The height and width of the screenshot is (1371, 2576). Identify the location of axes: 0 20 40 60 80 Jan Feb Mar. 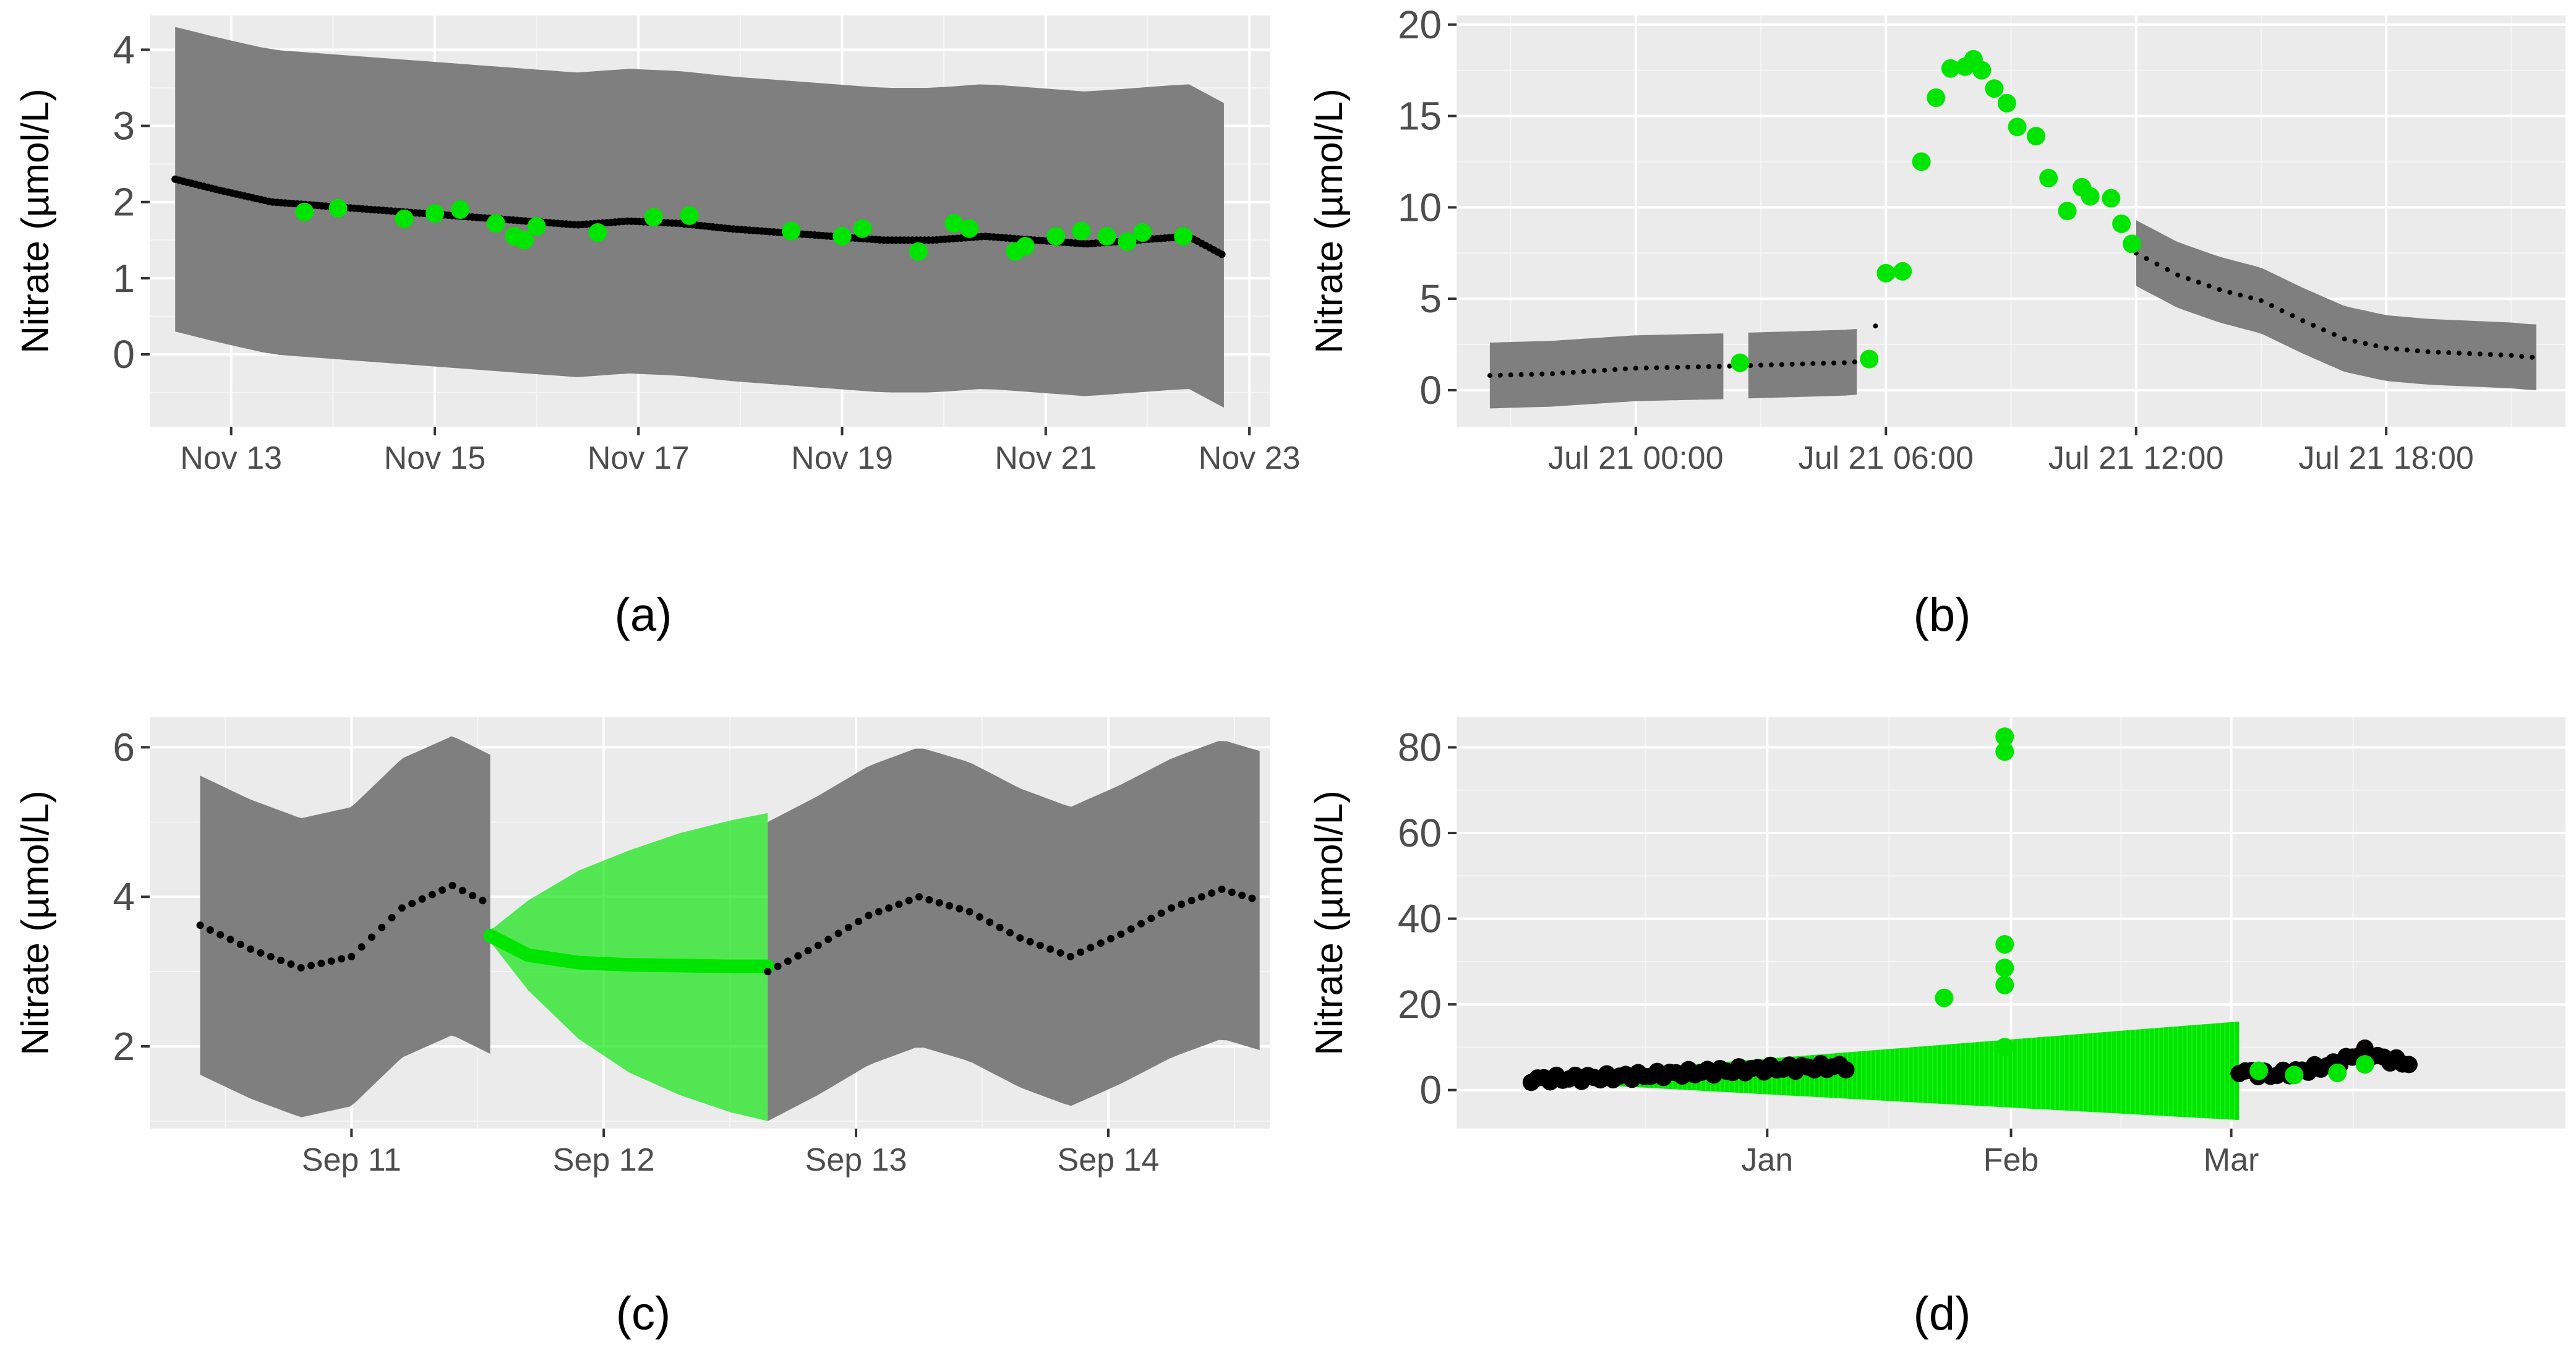
(1828, 951).